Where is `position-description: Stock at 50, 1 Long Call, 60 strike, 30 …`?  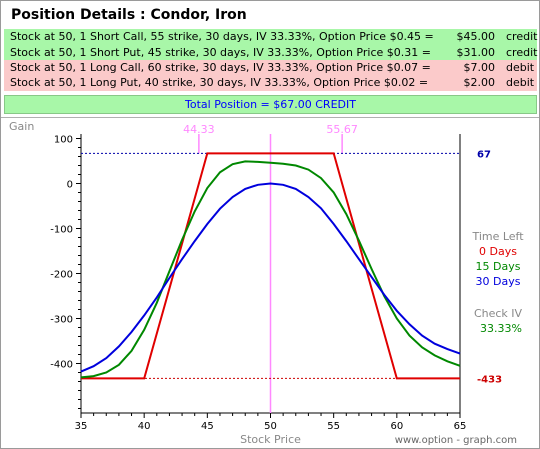
position-description: Stock at 50, 1 Long Call, 60 strike, 30 … is located at coordinates (220, 67).